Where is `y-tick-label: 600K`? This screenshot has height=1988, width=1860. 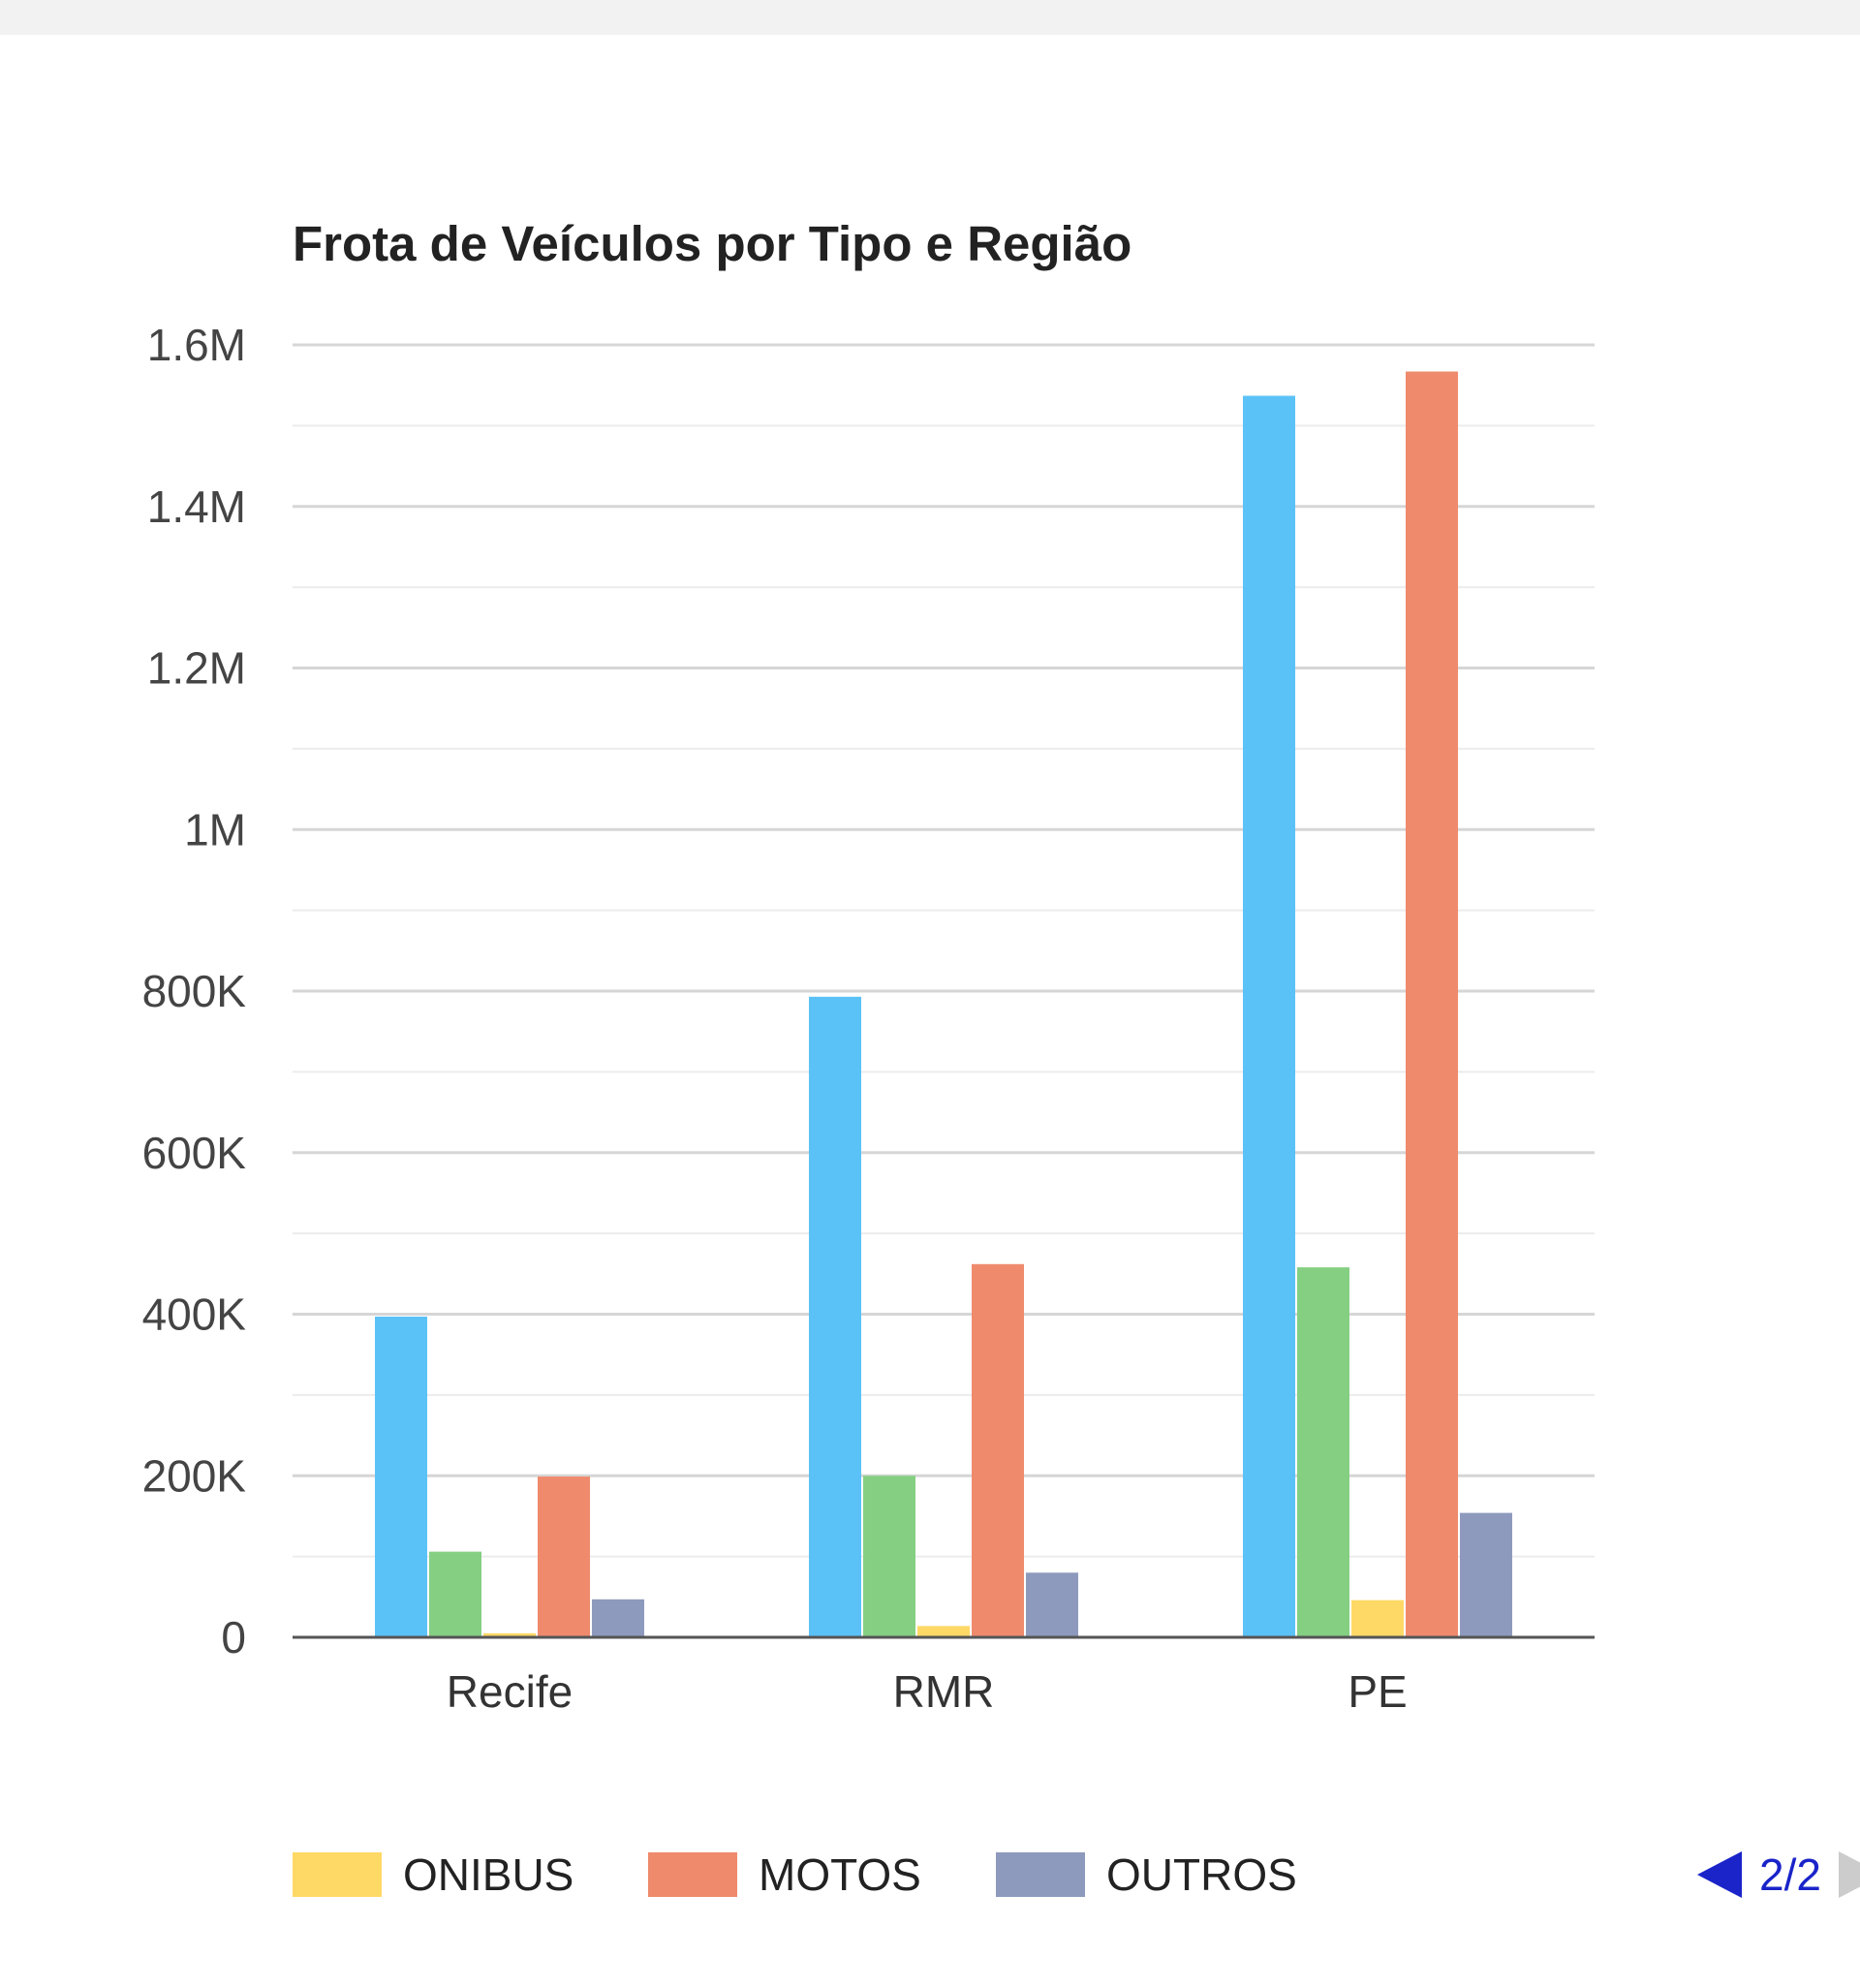
y-tick-label: 600K is located at coordinates (194, 1153).